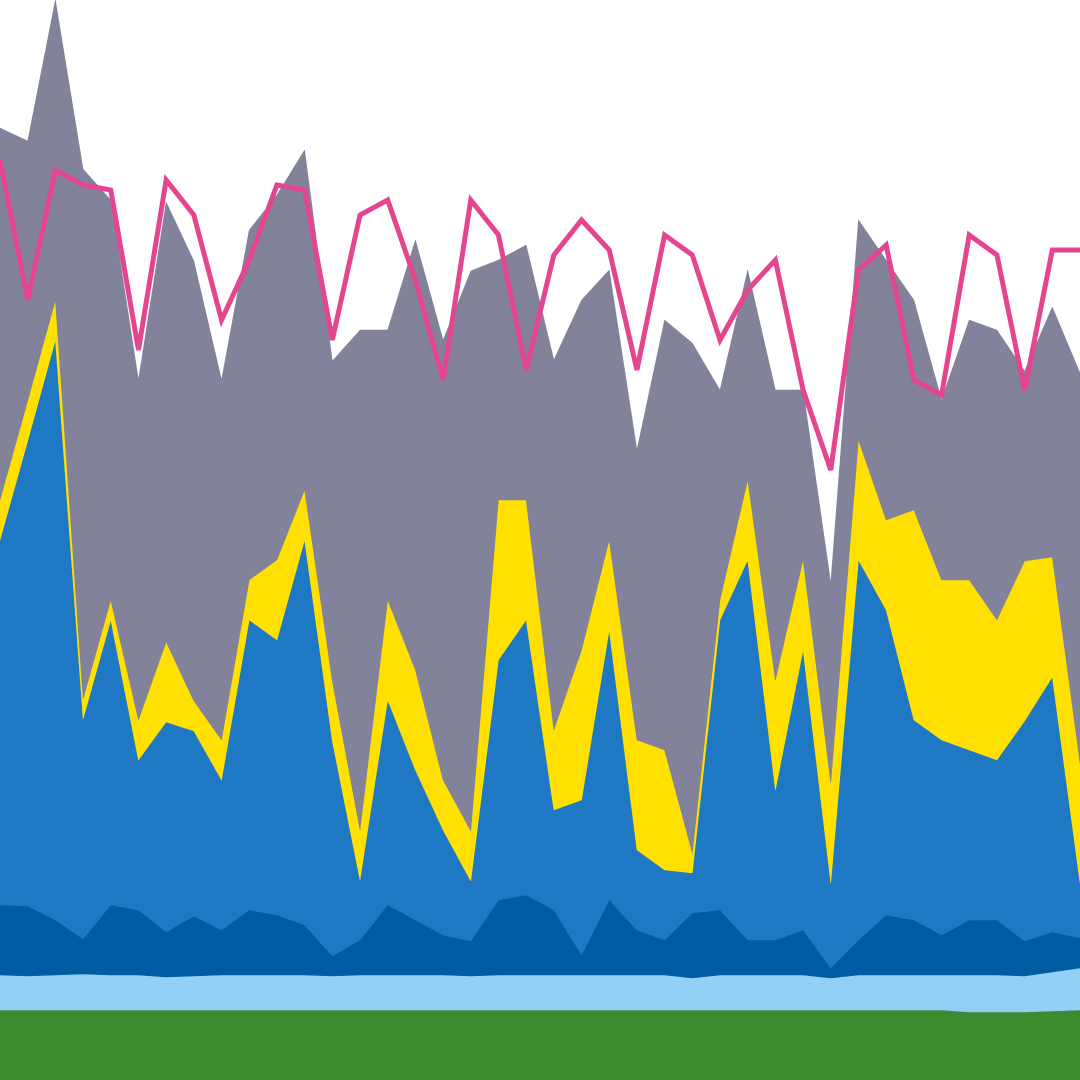 The height and width of the screenshot is (1080, 1080). Describe the element at coordinates (540, 1044) in the screenshot. I see `area` at that location.